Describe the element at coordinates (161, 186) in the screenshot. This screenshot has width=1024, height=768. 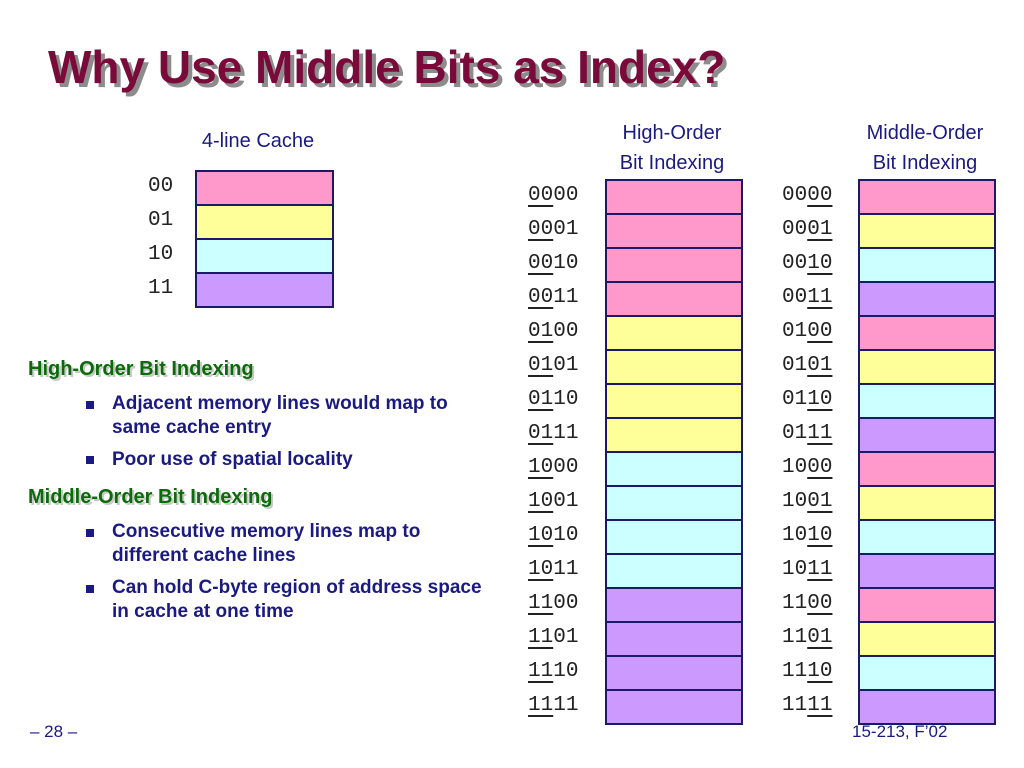
I see `cache-line-label: 00` at that location.